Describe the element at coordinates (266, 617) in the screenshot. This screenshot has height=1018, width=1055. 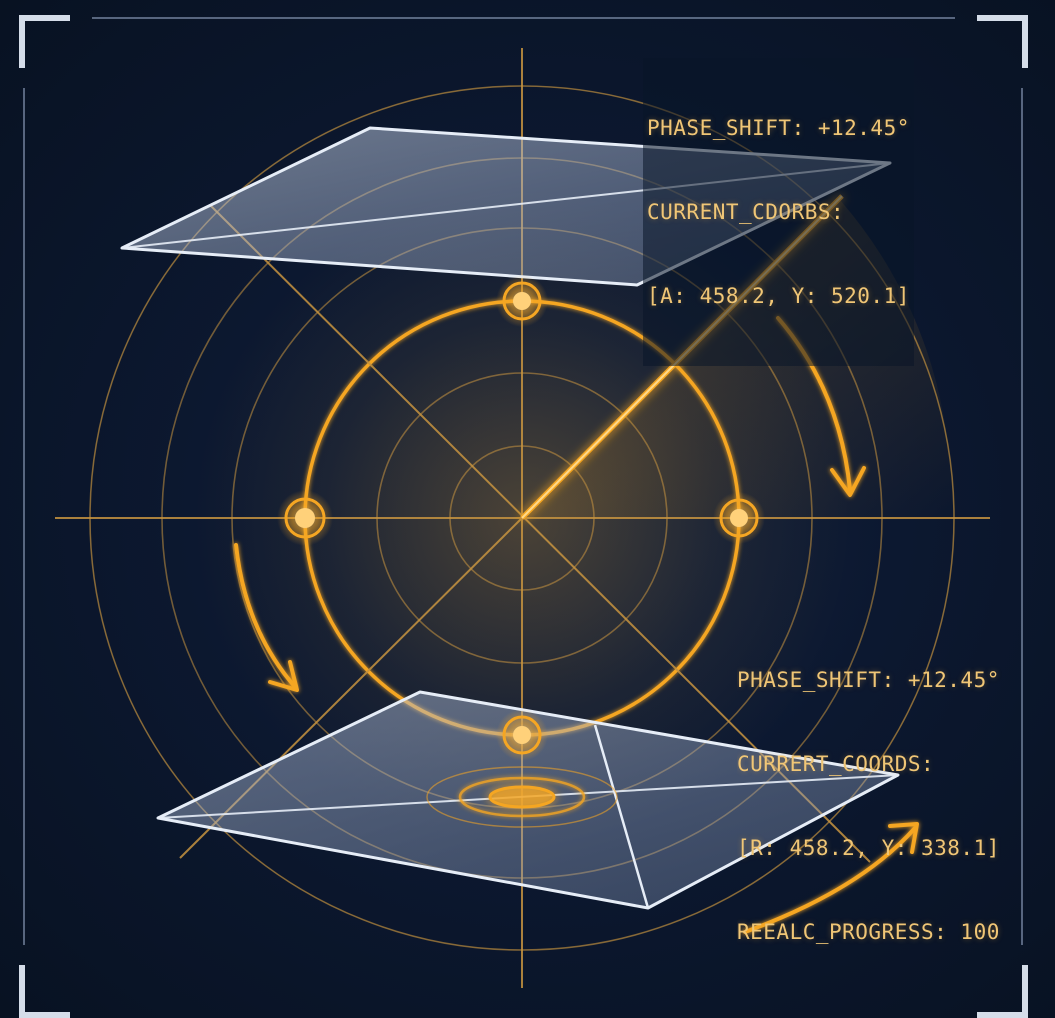
I see `arrow-left-down-icon` at that location.